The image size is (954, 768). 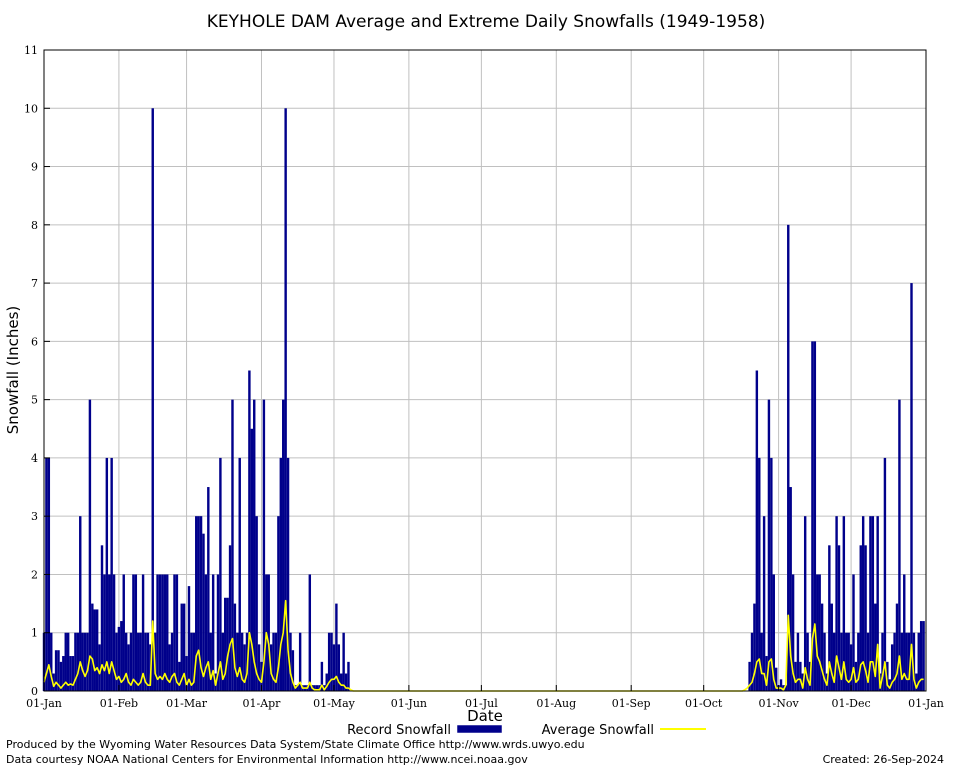 I want to click on x-tick-label: 01-Jan, so click(x=926, y=703).